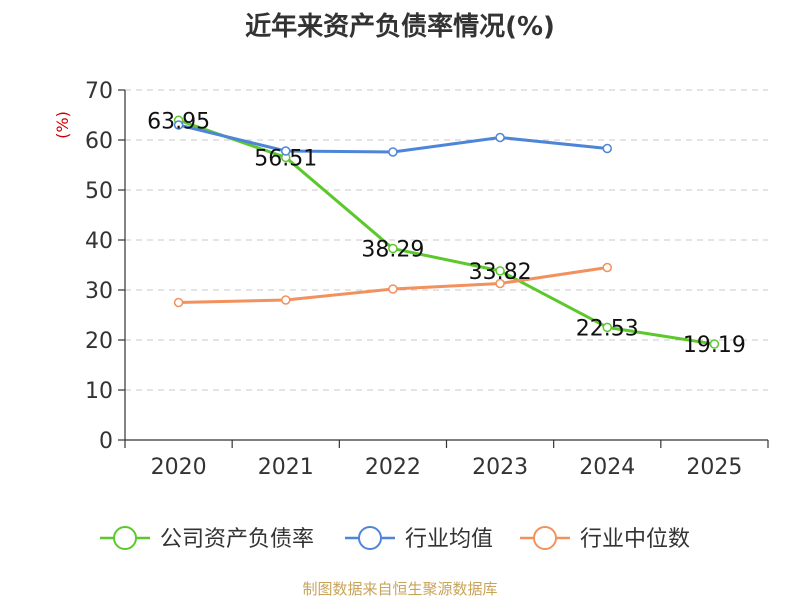 This screenshot has width=800, height=600. I want to click on data-label-2020: 63.95, so click(178, 121).